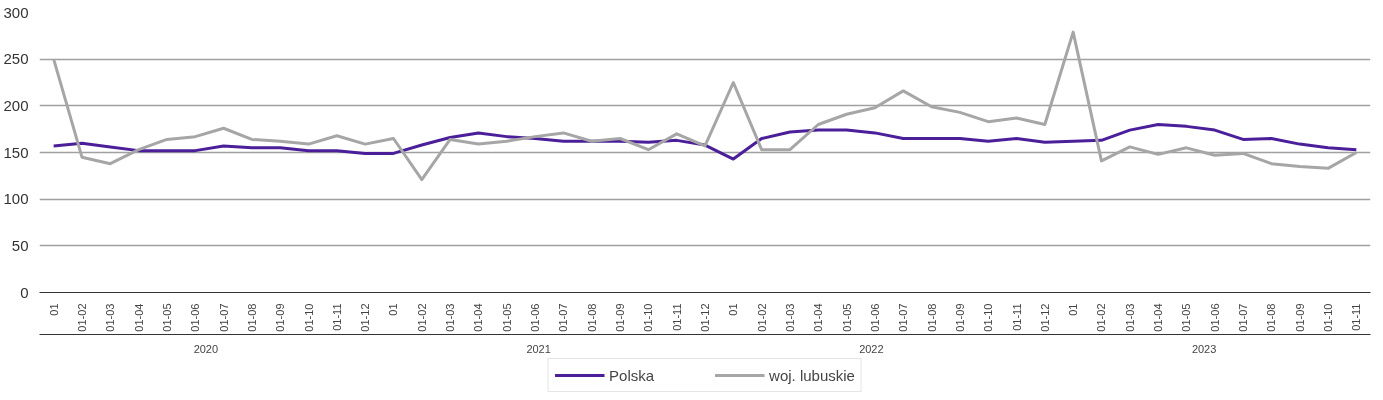 This screenshot has height=400, width=1383. I want to click on y-tick-label: 200, so click(16, 105).